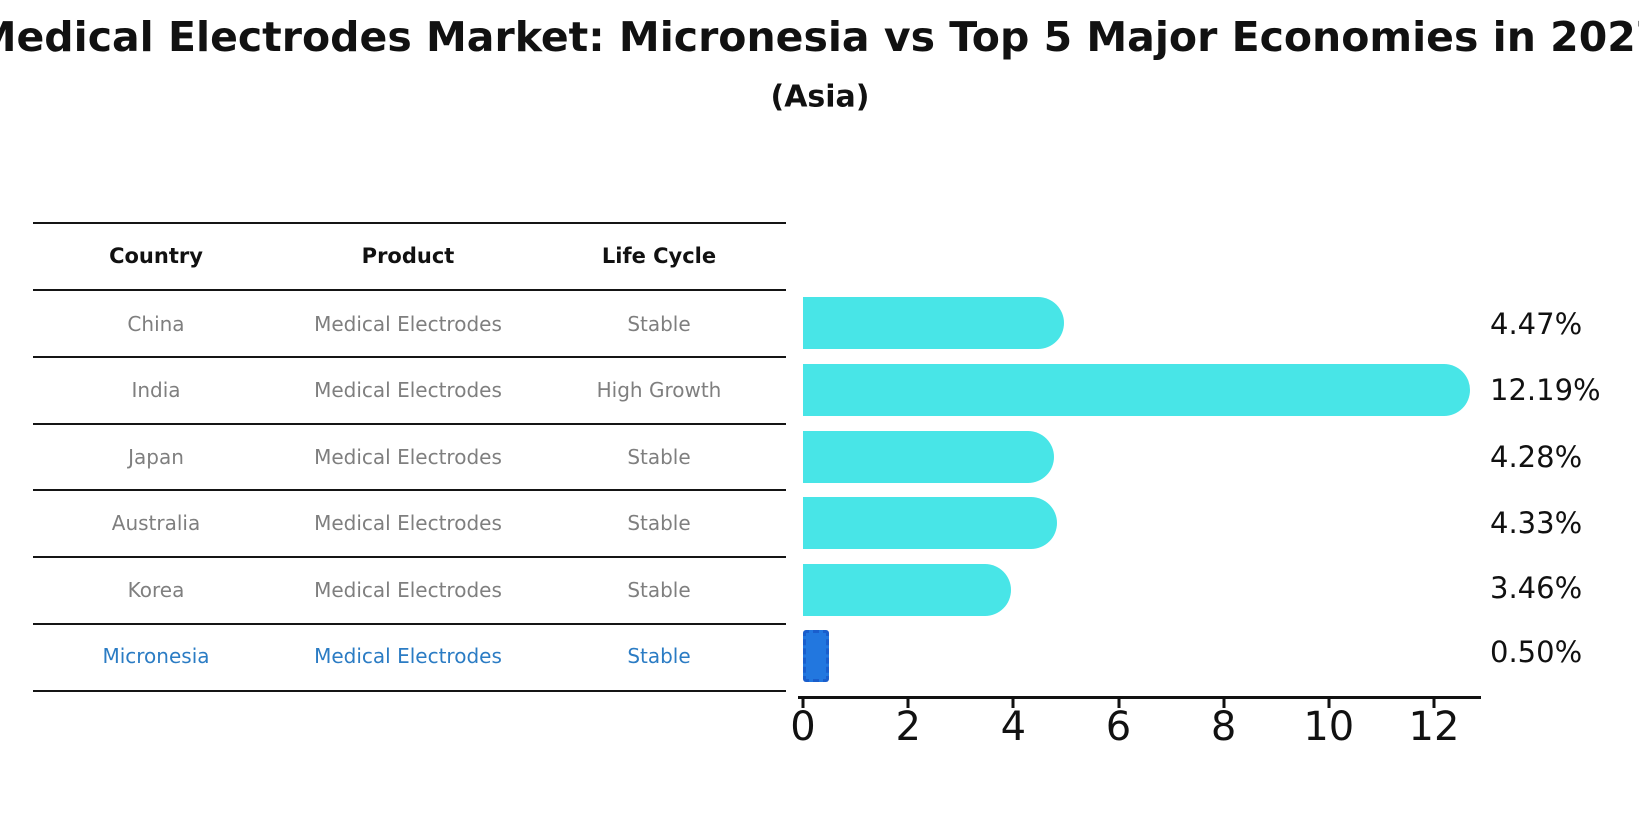 The width and height of the screenshot is (1639, 823). I want to click on table-header-divider, so click(409, 290).